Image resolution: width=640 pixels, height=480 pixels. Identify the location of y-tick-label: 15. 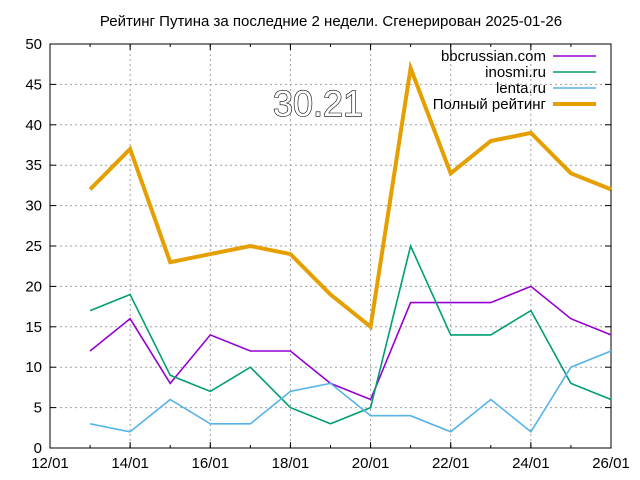
(33, 327).